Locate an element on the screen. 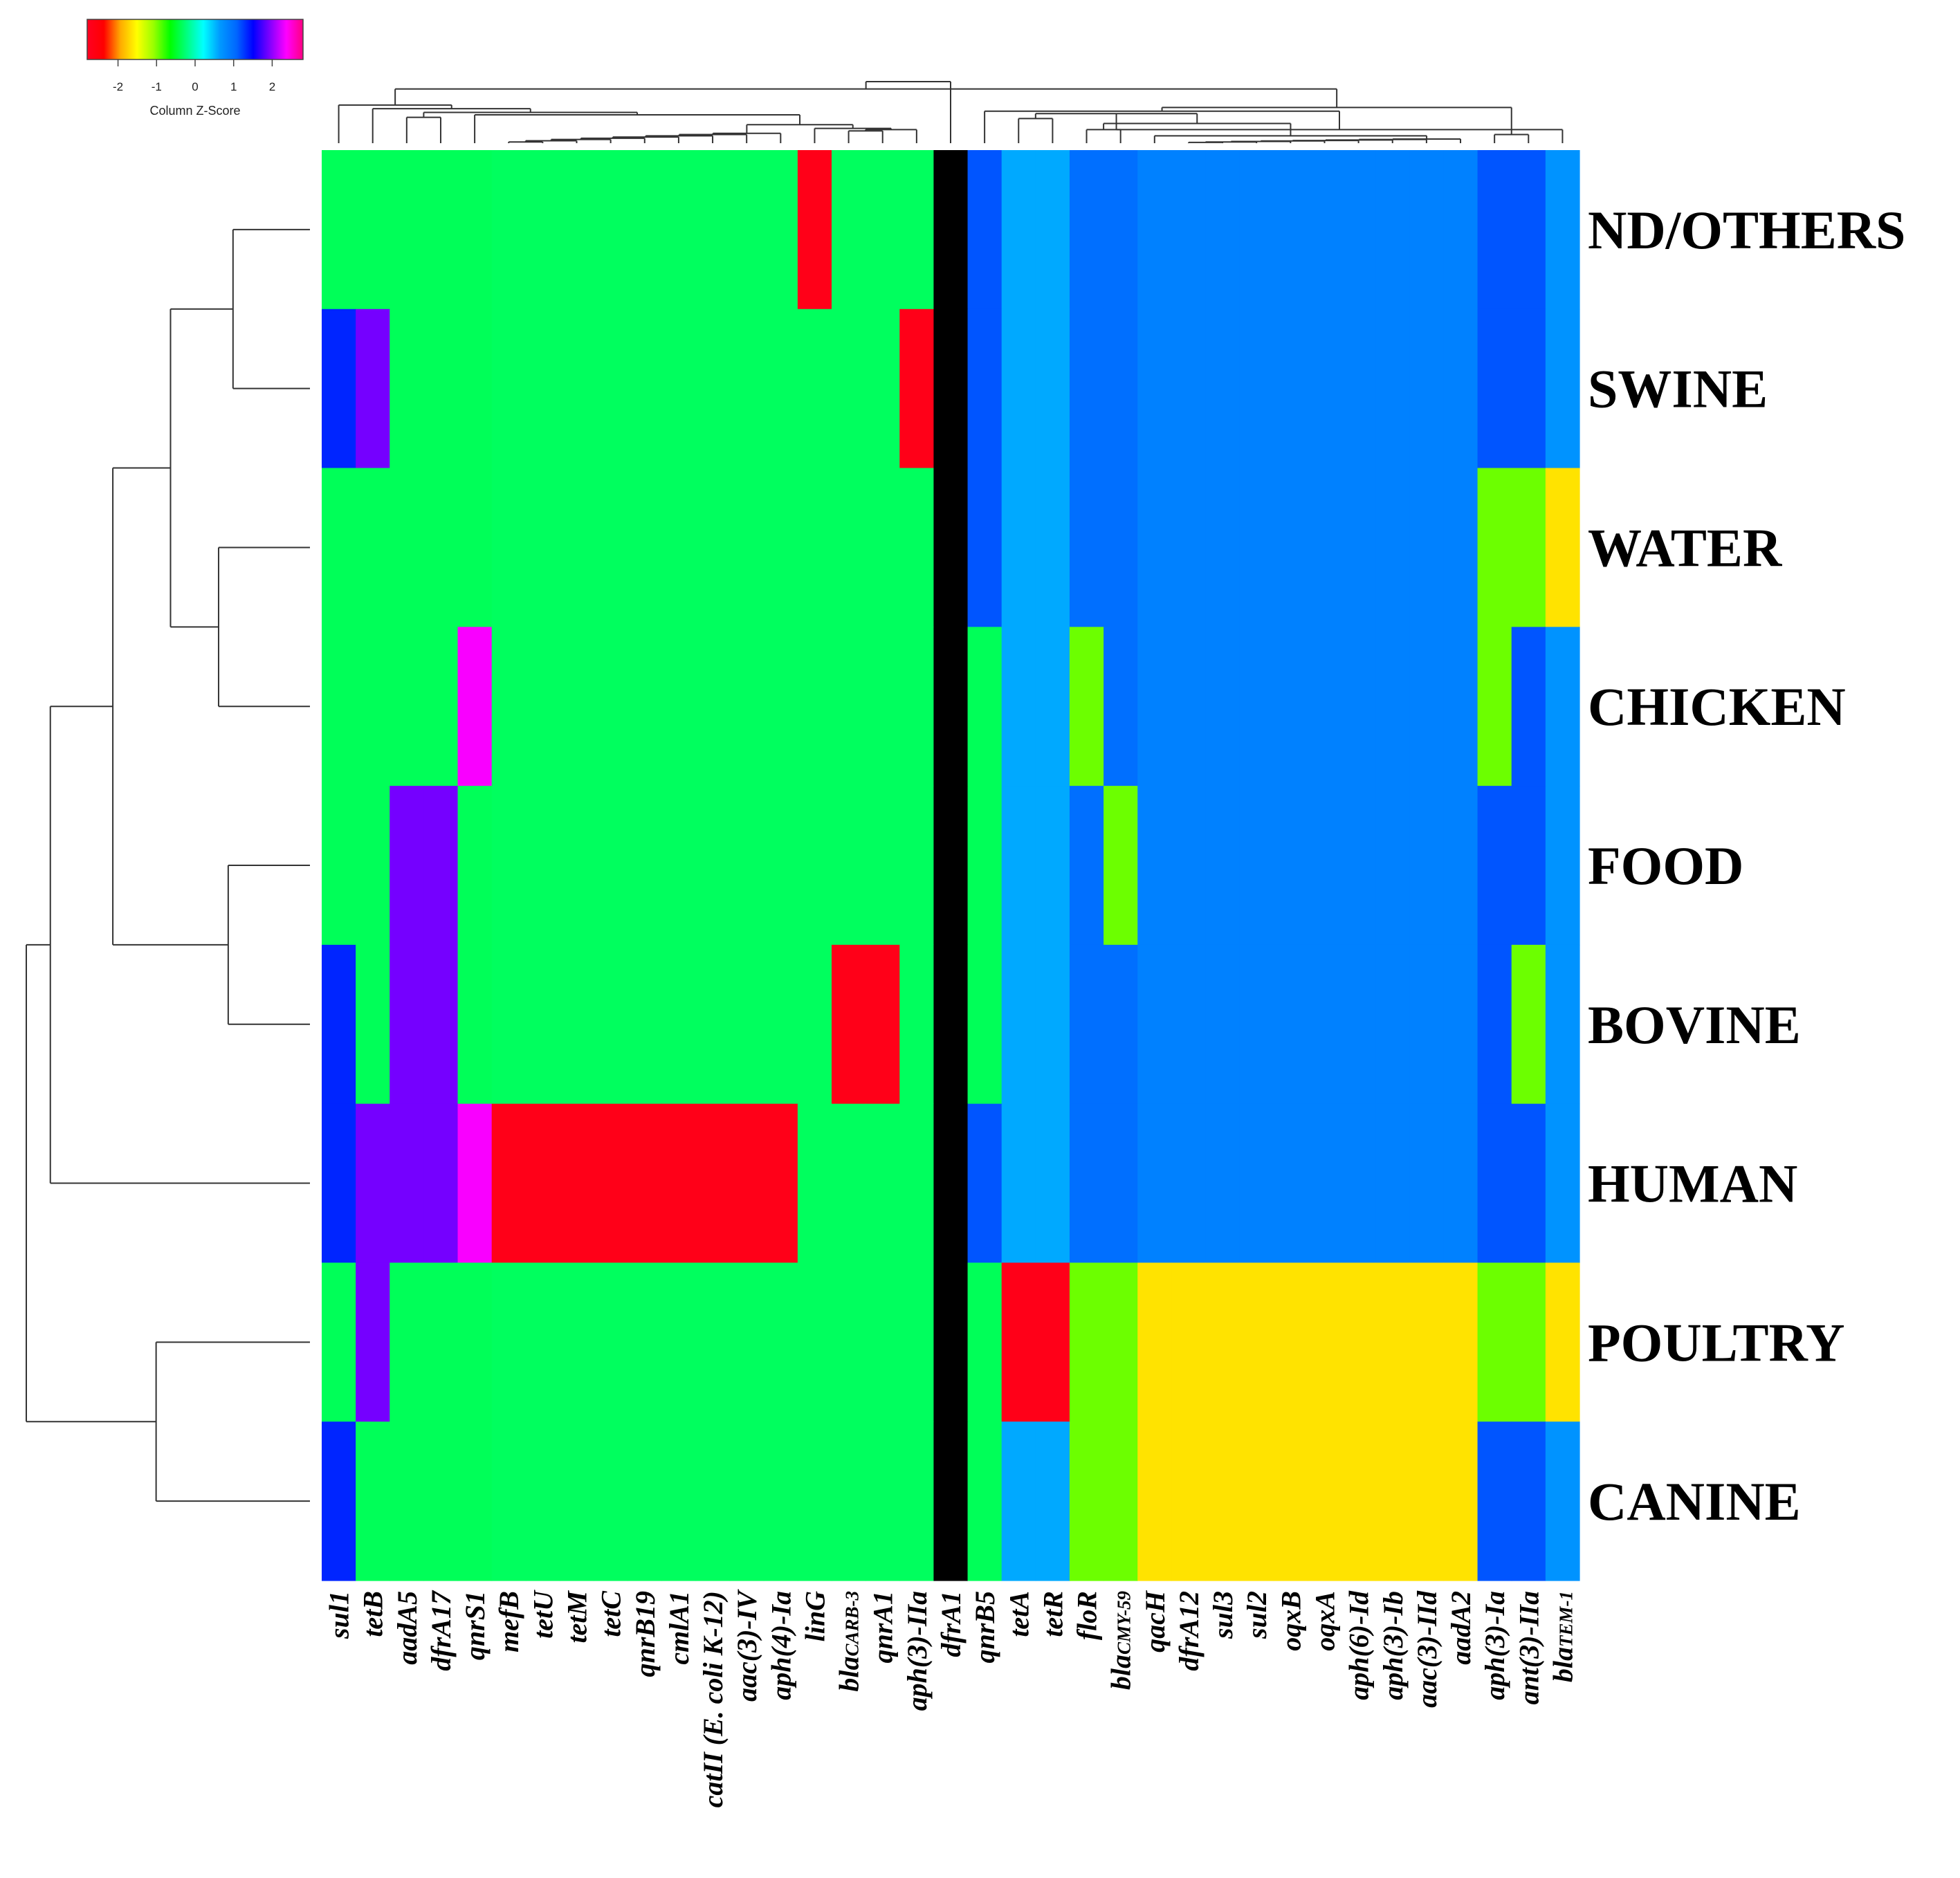 The width and height of the screenshot is (1960, 1878). column-label-main: tetR is located at coordinates (1052, 1614).